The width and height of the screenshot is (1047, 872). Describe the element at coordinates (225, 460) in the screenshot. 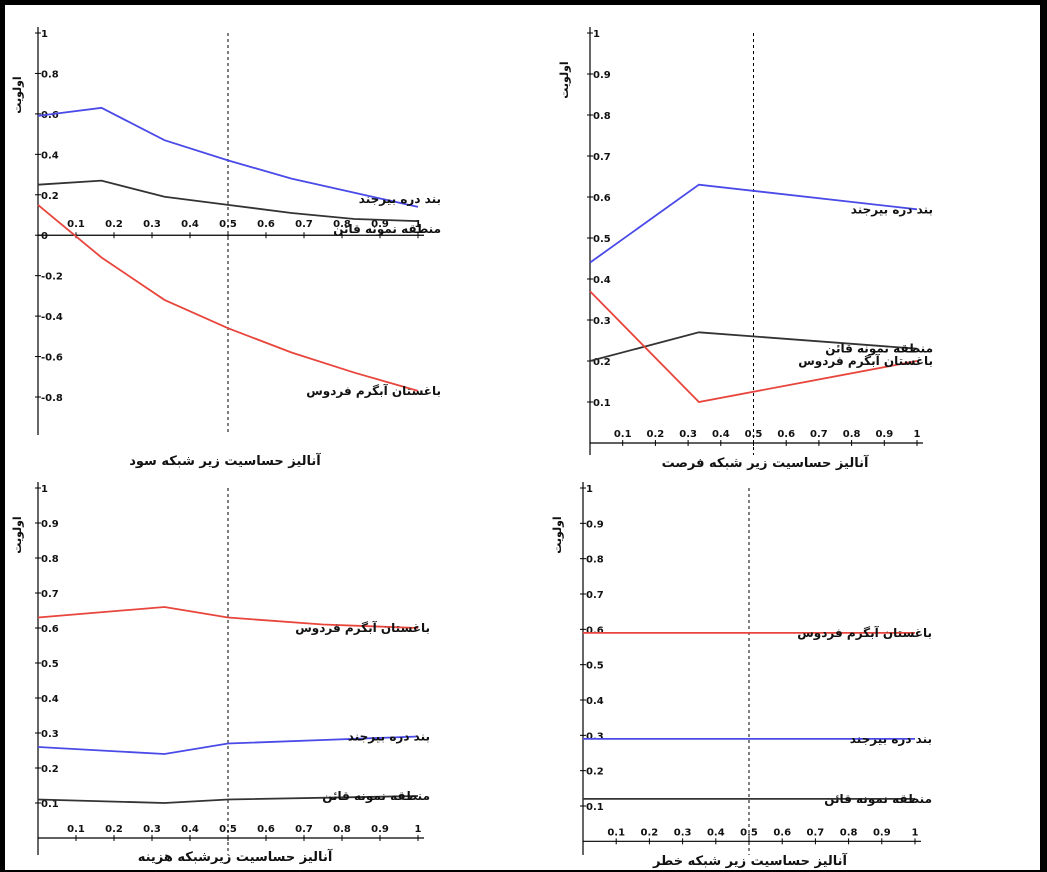

I see `chart-title: آنالیز حساسیت زیر شبکه سود` at that location.